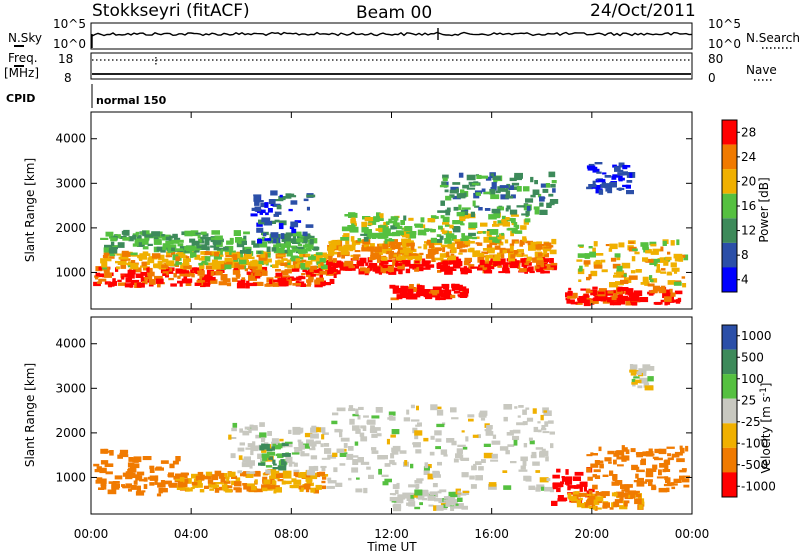  Describe the element at coordinates (729, 435) in the screenshot. I see `colorbar-swatch` at that location.